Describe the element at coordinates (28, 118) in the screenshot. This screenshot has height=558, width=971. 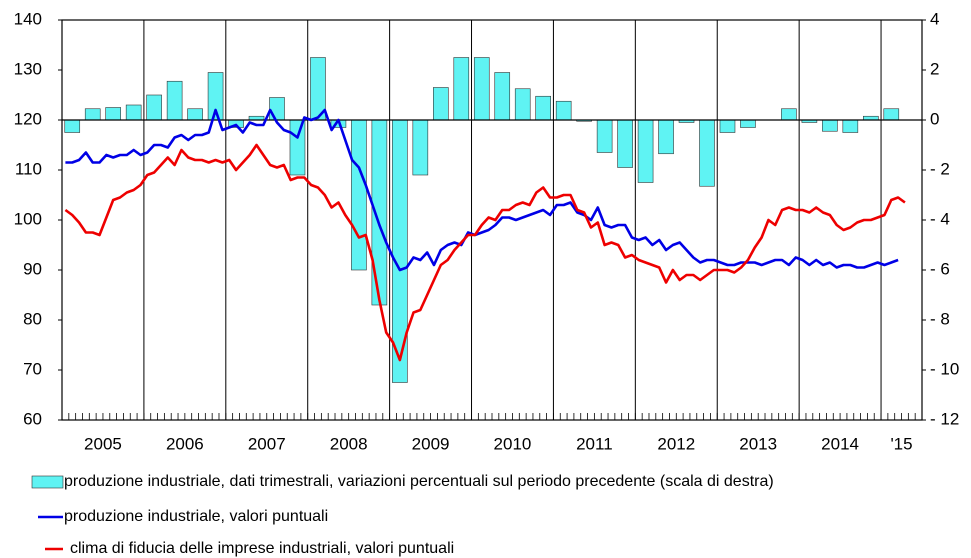
I see `y-tick-label: 120` at that location.